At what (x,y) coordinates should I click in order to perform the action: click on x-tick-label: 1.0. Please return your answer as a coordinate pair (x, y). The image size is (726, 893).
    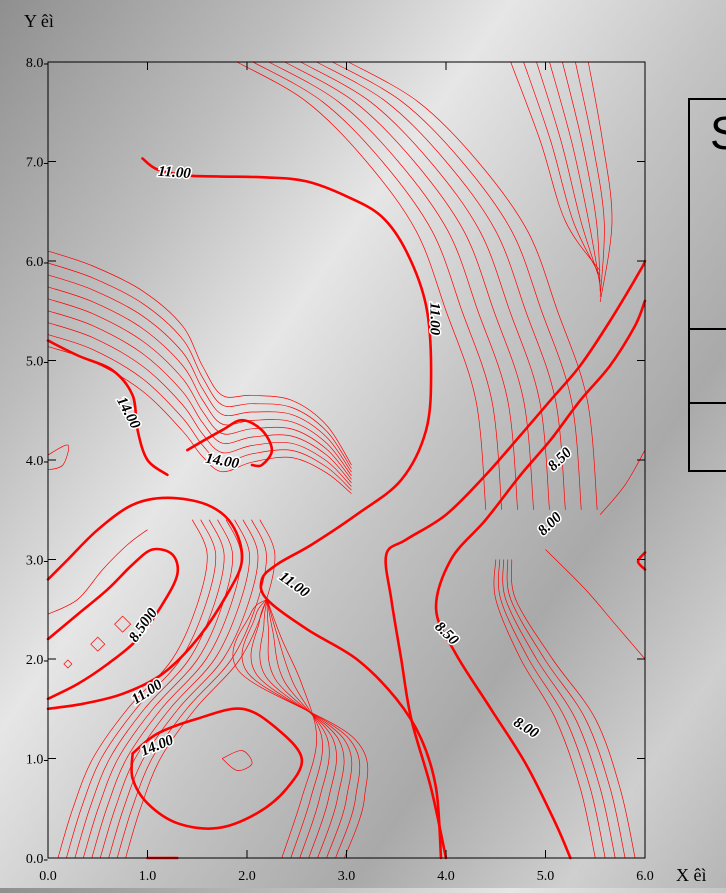
    Looking at the image, I should click on (148, 876).